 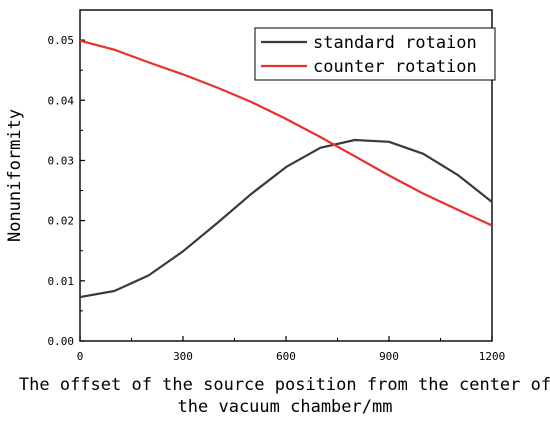 I want to click on y-tick-label: 0.01, so click(x=61, y=281).